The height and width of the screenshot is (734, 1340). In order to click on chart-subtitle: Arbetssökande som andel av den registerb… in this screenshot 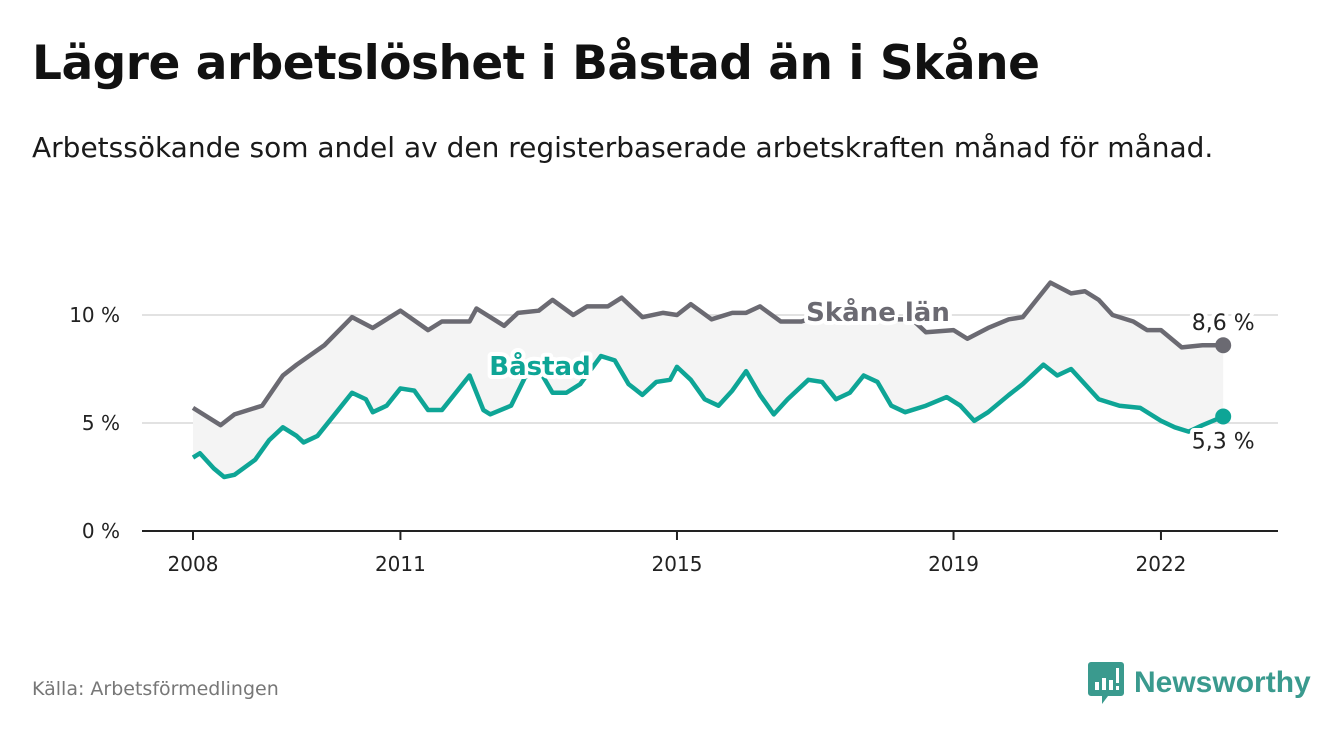, I will do `click(623, 147)`.